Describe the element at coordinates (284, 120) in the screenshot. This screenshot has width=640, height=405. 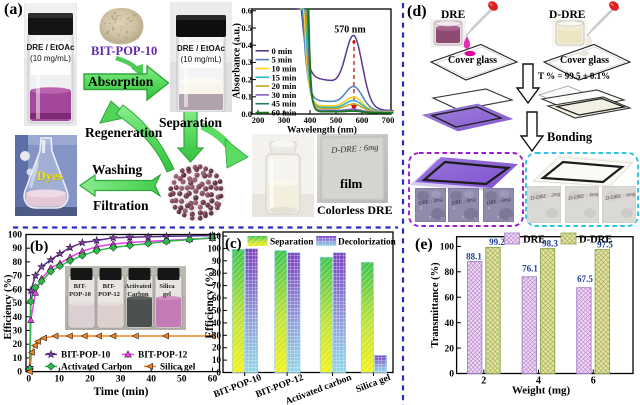
I see `svg-text: 300` at that location.